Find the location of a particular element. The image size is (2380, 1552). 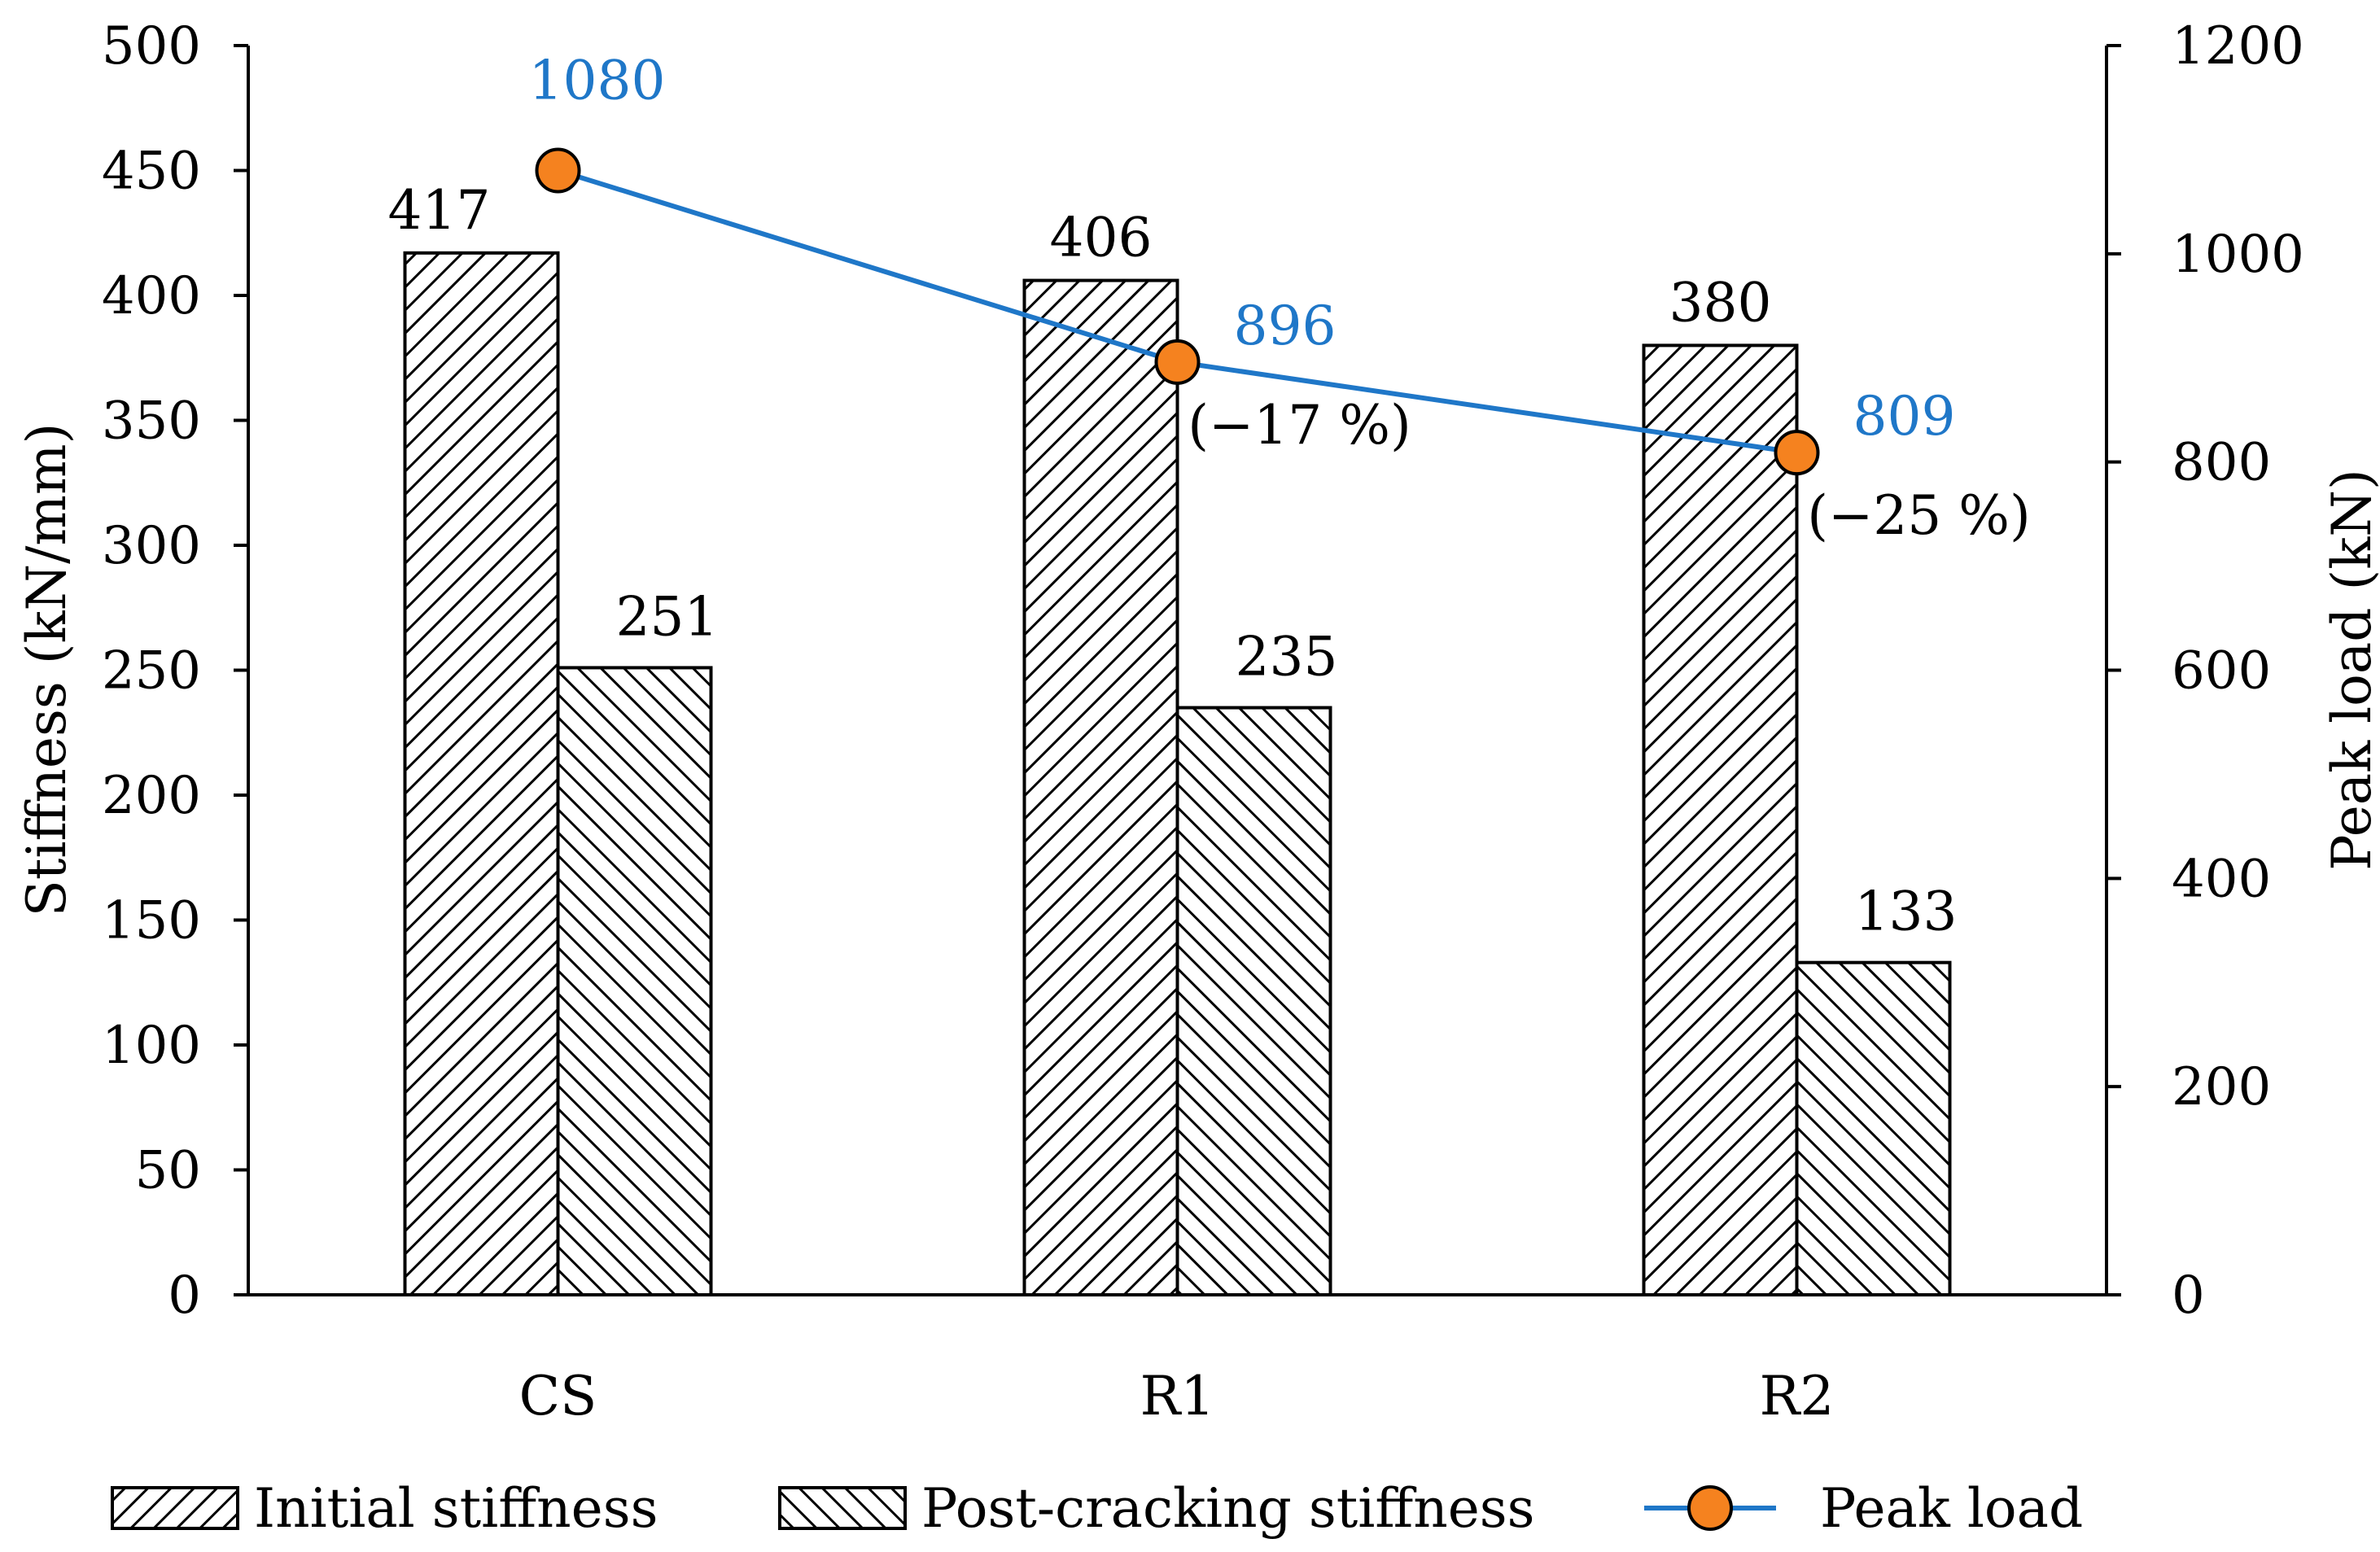

peak-label-cs: 1080 is located at coordinates (598, 81).